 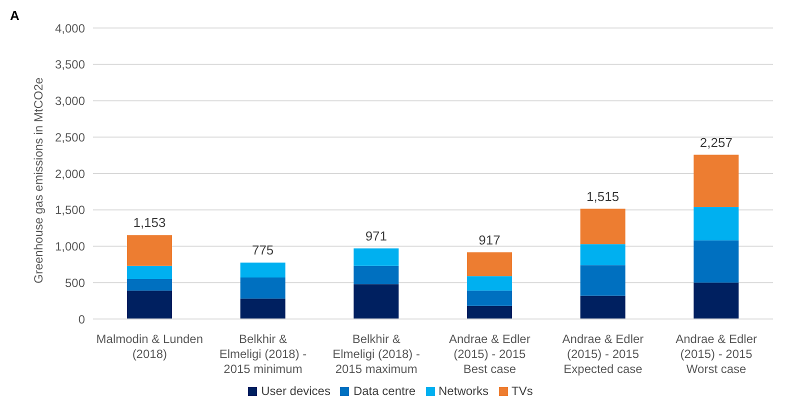 I want to click on x-tick-label: Andrae & Edler (2015) - 2015 Best case, so click(x=489, y=354).